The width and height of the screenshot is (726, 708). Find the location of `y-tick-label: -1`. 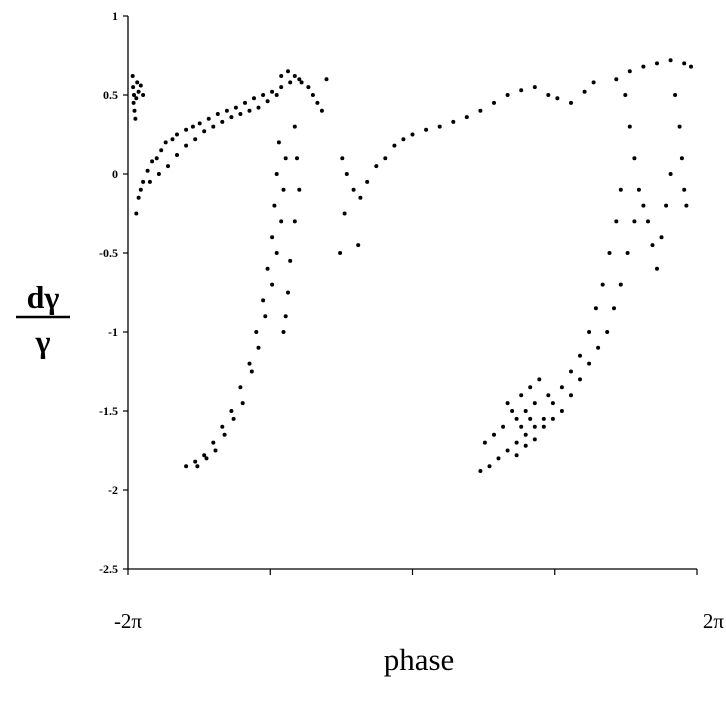

y-tick-label: -1 is located at coordinates (113, 332).